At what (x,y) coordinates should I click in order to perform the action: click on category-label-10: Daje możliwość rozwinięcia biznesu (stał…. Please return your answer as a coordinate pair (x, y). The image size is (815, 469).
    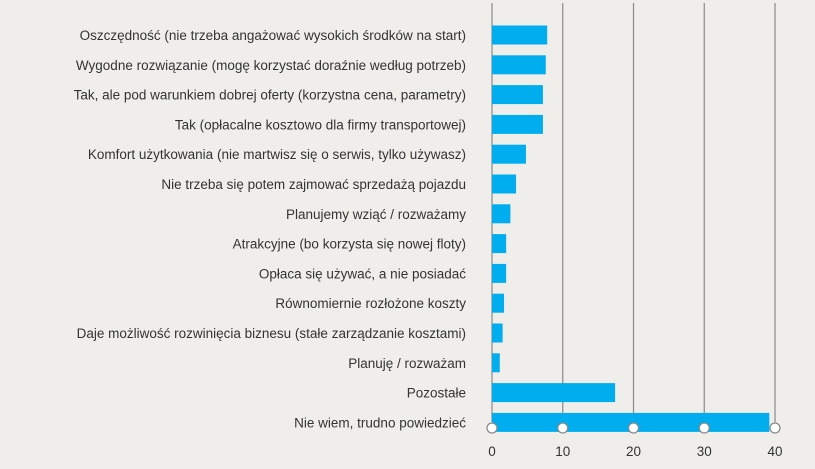
    Looking at the image, I should click on (271, 333).